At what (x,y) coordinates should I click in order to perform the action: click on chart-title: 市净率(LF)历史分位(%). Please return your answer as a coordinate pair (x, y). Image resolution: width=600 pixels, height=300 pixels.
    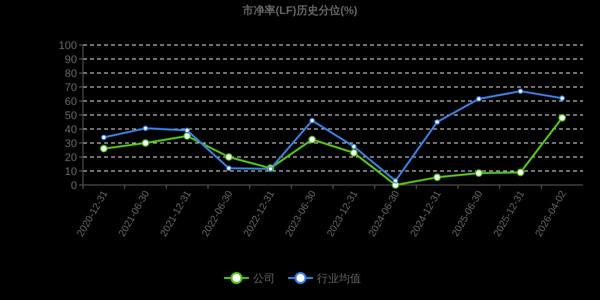
    Looking at the image, I should click on (300, 10).